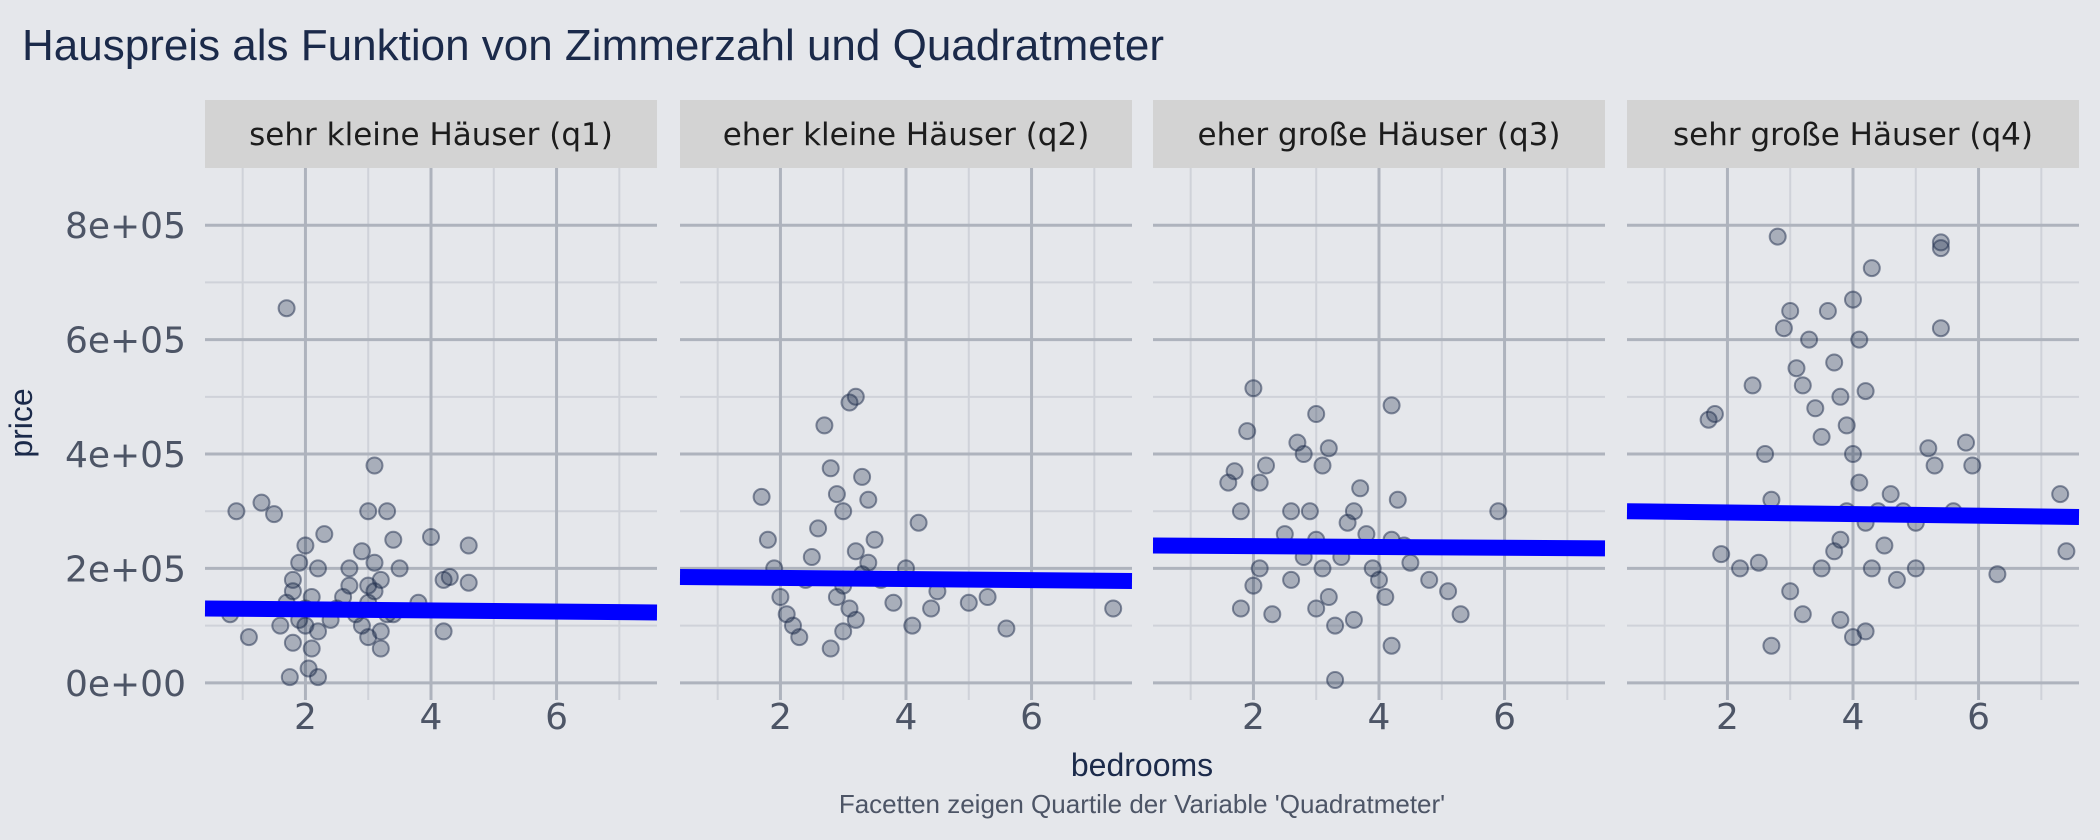 The image size is (2100, 840). I want to click on x-axis-title: bedrooms, so click(1142, 765).